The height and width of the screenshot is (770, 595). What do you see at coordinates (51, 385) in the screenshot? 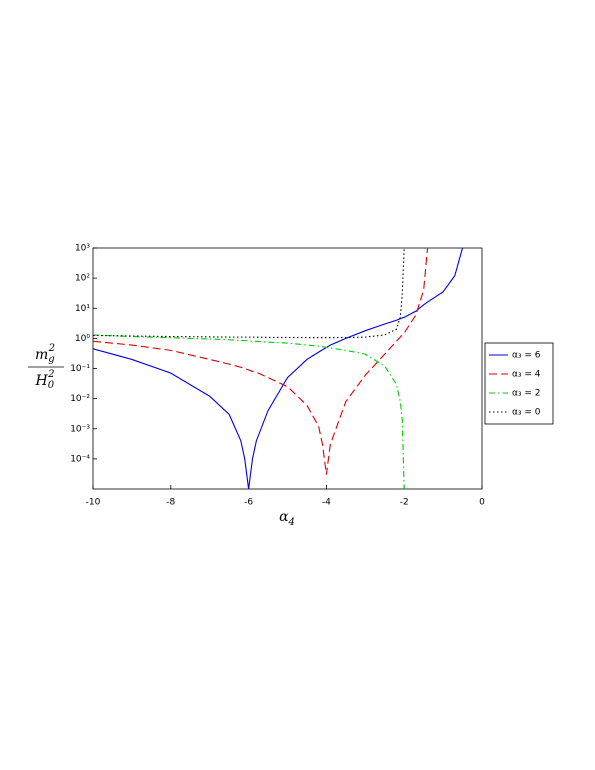
I see `text: 0` at bounding box center [51, 385].